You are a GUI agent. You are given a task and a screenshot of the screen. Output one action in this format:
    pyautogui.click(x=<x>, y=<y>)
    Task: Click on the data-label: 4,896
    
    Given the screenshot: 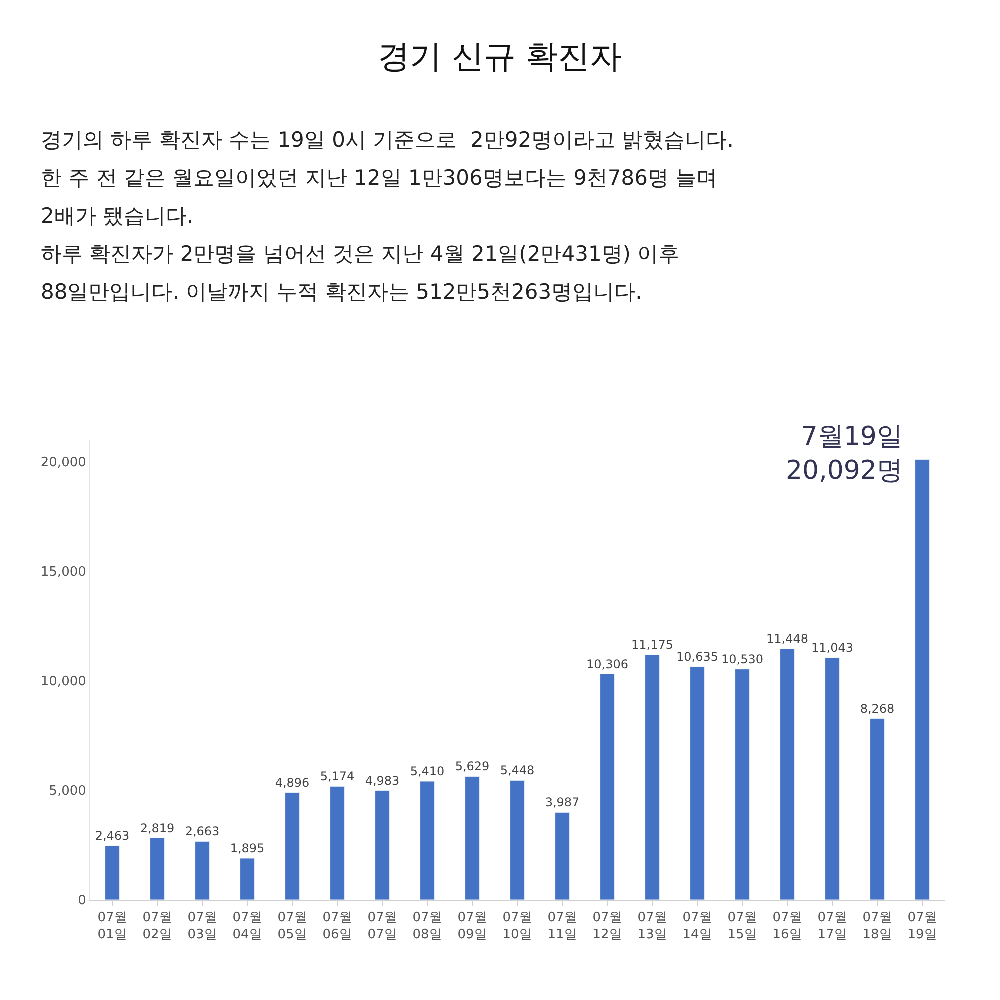 What is the action you would take?
    pyautogui.click(x=292, y=783)
    